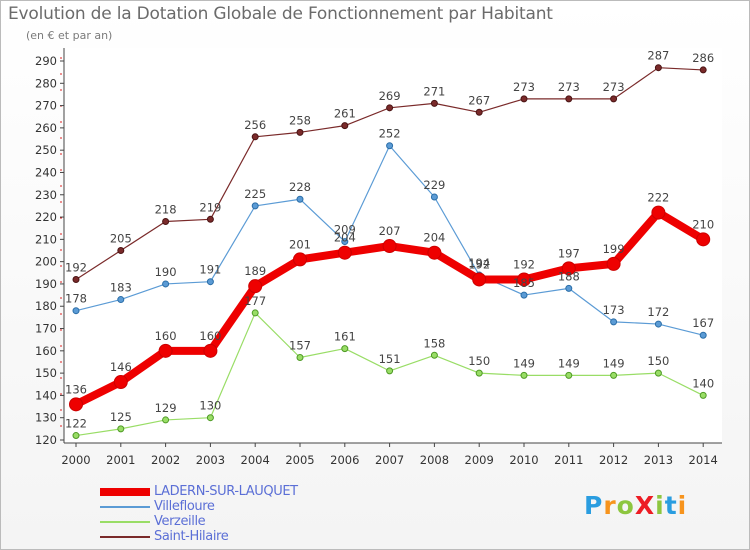 This screenshot has width=750, height=550. Describe the element at coordinates (46, 306) in the screenshot. I see `y-tick-label: 180` at that location.